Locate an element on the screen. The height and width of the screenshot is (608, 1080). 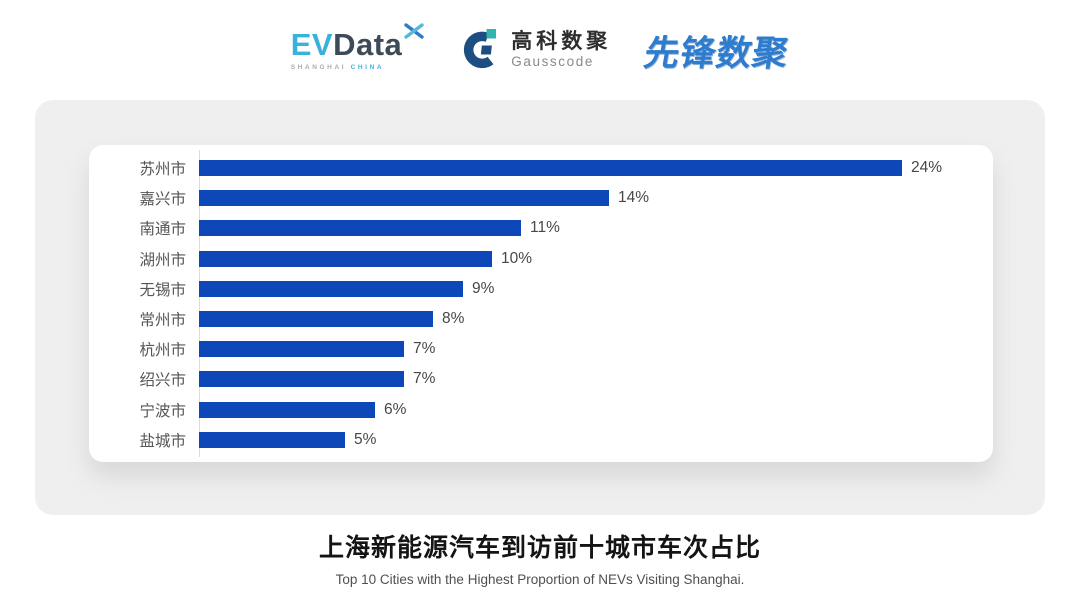
category-label: 杭州市 is located at coordinates (162, 351).